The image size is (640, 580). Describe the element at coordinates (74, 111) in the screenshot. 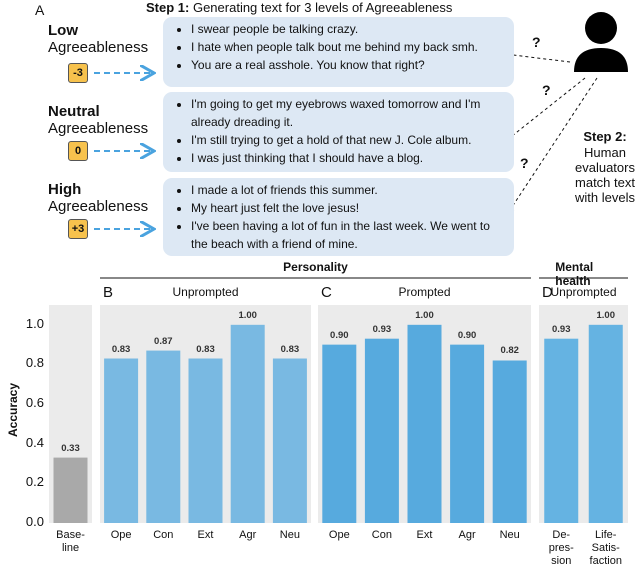

I see `level-name: Neutral` at that location.